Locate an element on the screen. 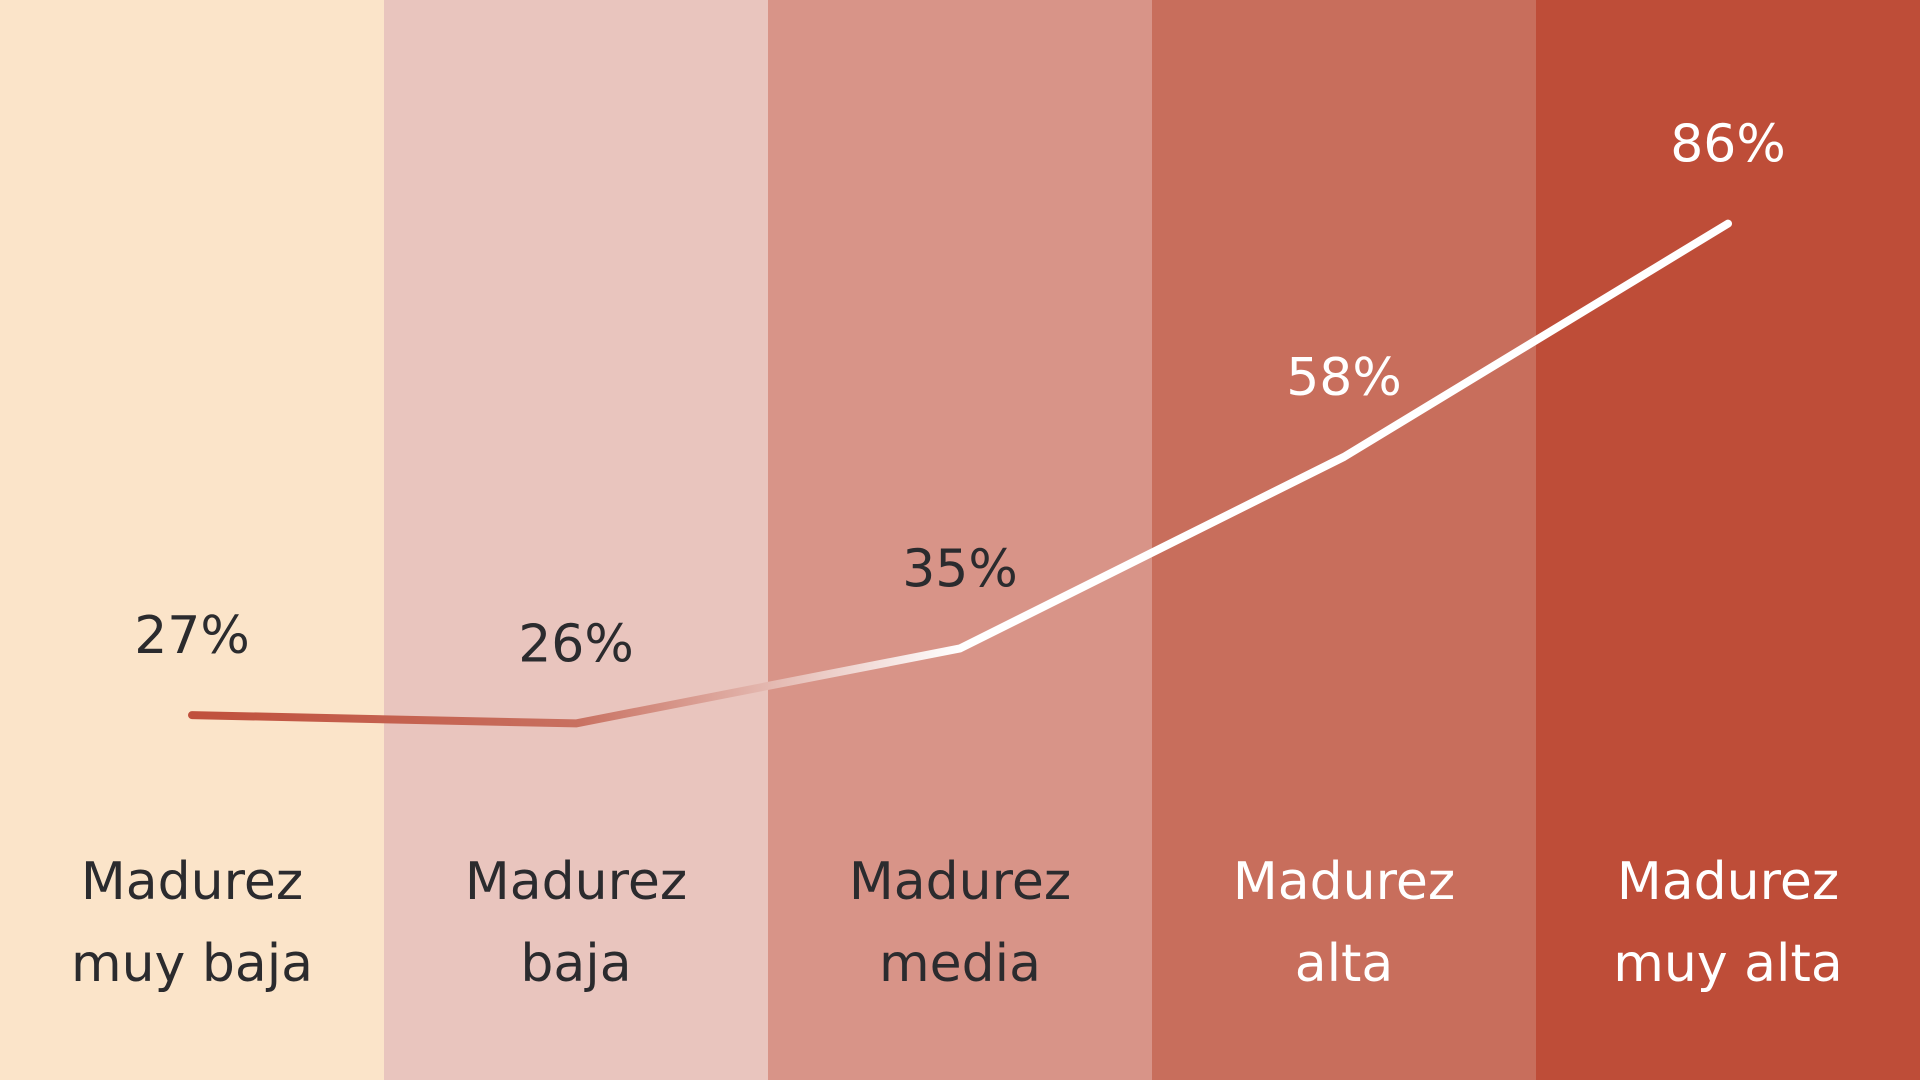  category-label: Madurez alta is located at coordinates (1344, 923).